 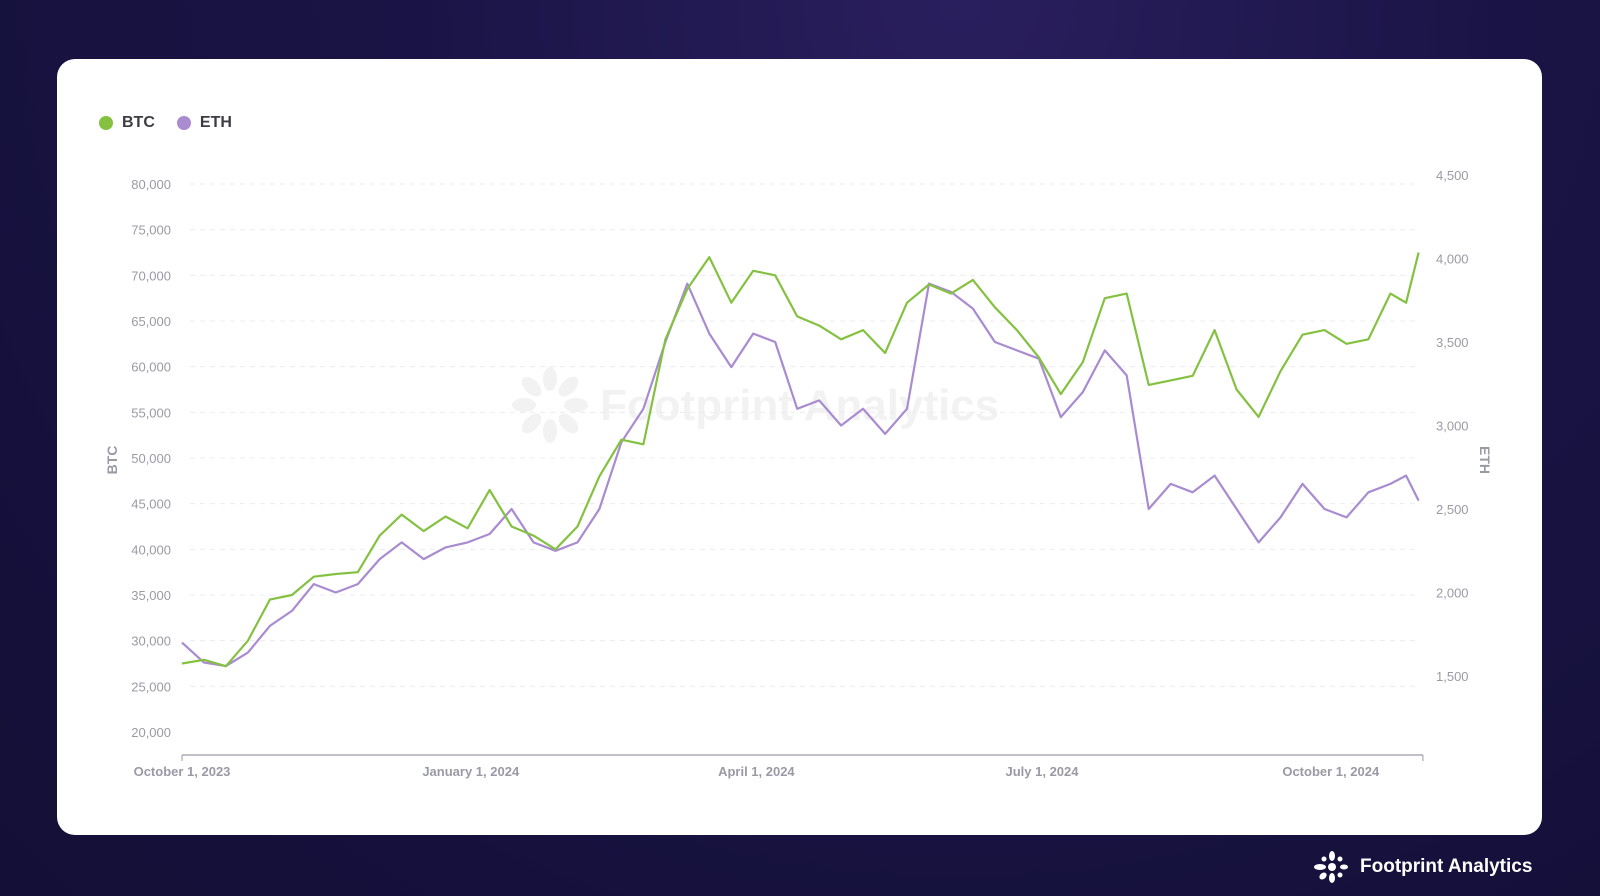 What do you see at coordinates (151, 458) in the screenshot?
I see `y-tick-label: 50,000` at bounding box center [151, 458].